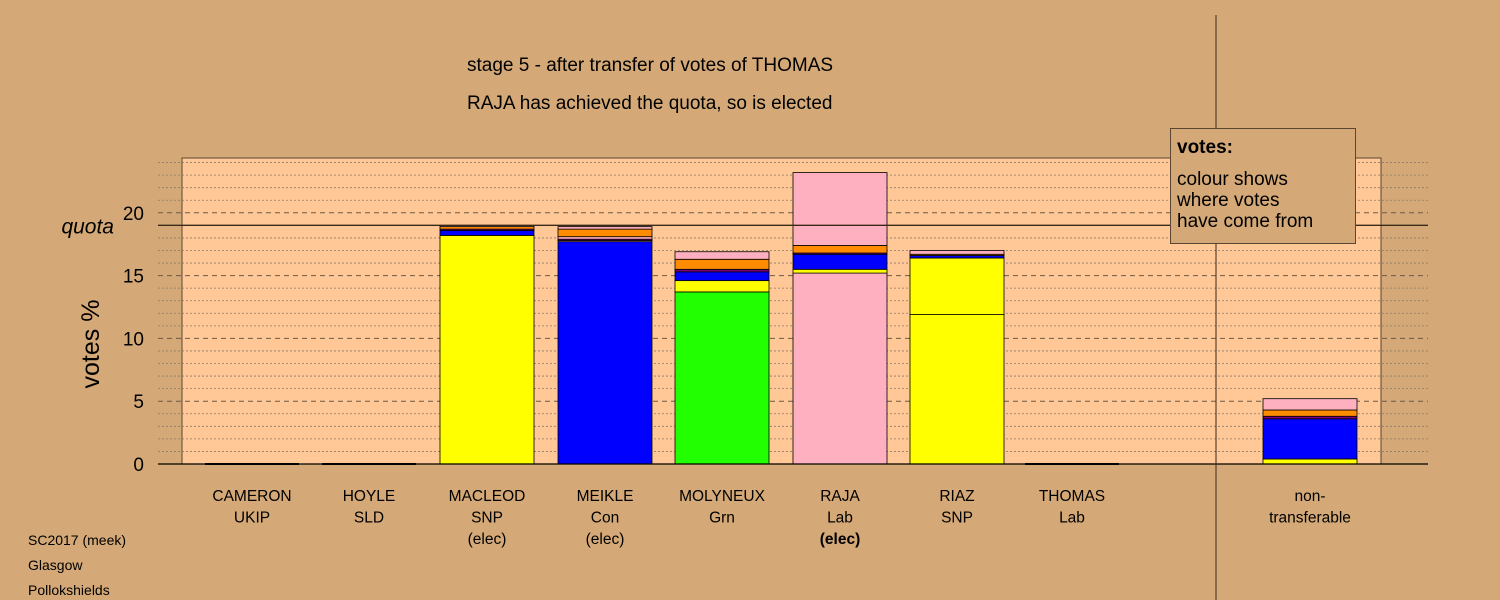 This screenshot has width=1500, height=600. What do you see at coordinates (722, 496) in the screenshot?
I see `category-name: MOLYNEUX` at bounding box center [722, 496].